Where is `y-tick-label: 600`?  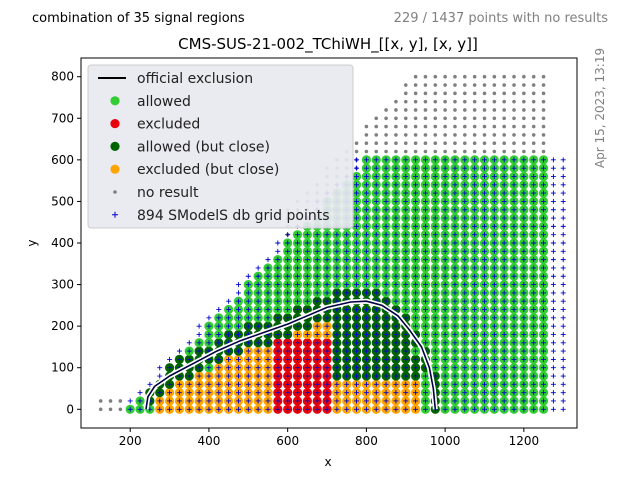
y-tick-label: 600 is located at coordinates (62, 160).